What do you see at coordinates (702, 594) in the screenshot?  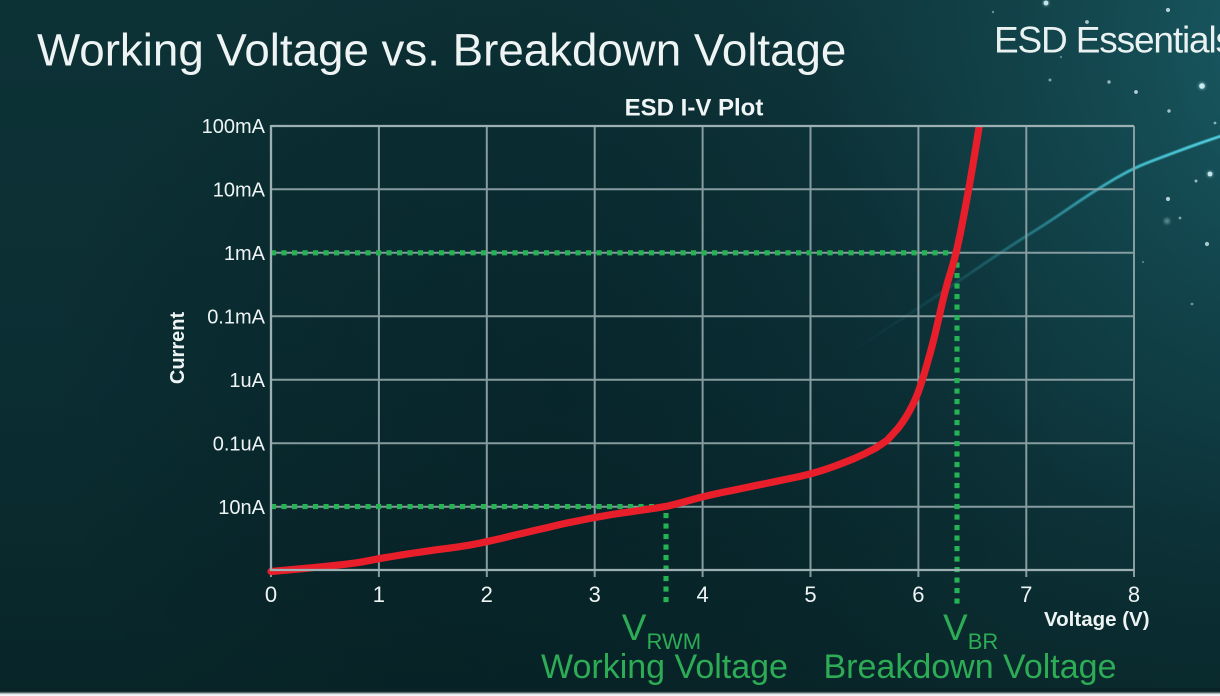 I see `svg-text: 4` at bounding box center [702, 594].